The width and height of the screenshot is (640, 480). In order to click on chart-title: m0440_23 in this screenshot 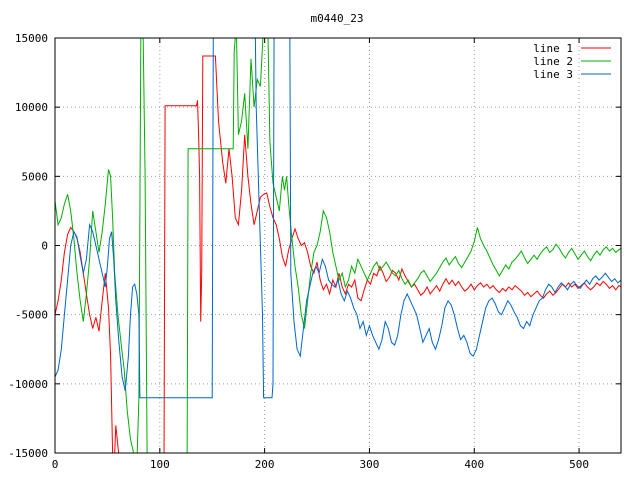, I will do `click(337, 18)`.